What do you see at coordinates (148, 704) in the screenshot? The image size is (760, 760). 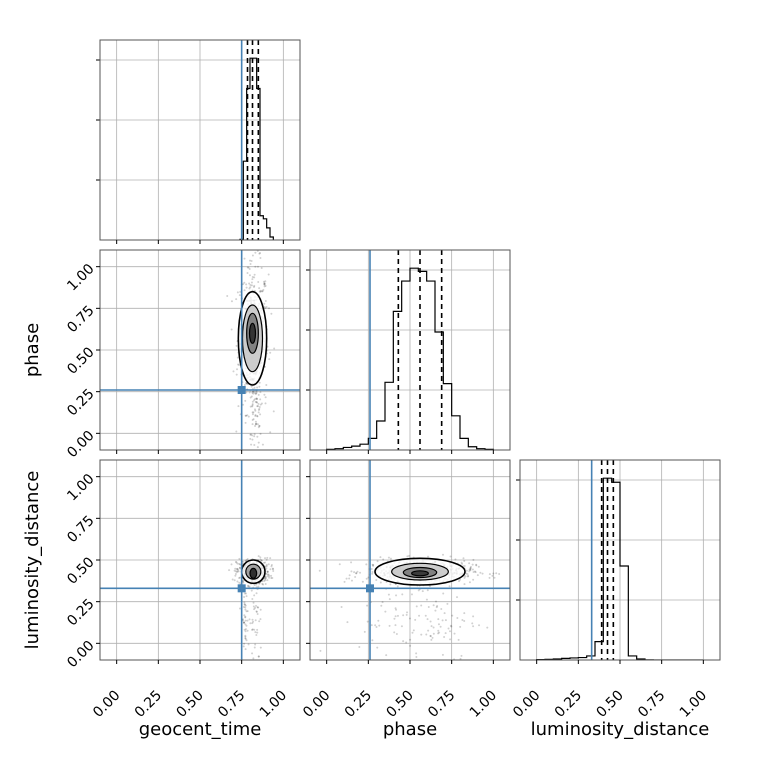 I see `x-tick-label: 0.25` at bounding box center [148, 704].